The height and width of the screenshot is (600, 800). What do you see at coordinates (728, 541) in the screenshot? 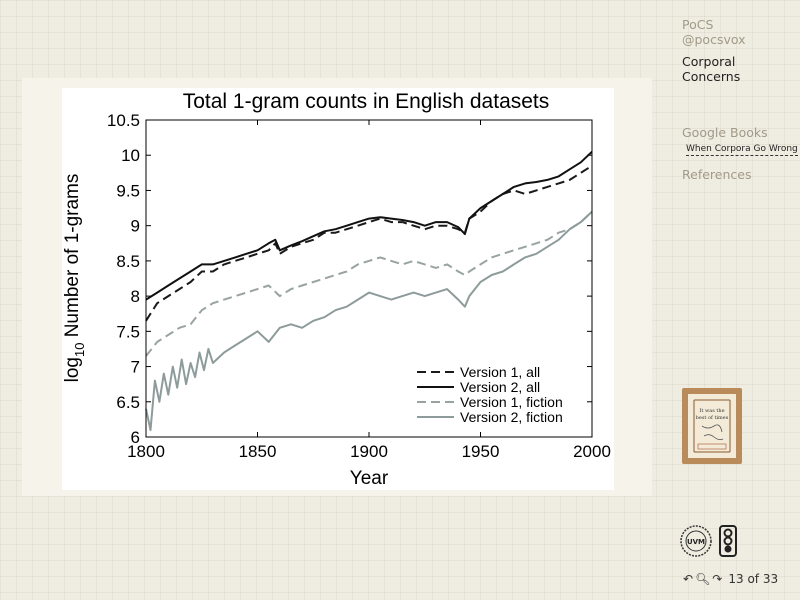
I see `complex-systems-center-logo` at bounding box center [728, 541].